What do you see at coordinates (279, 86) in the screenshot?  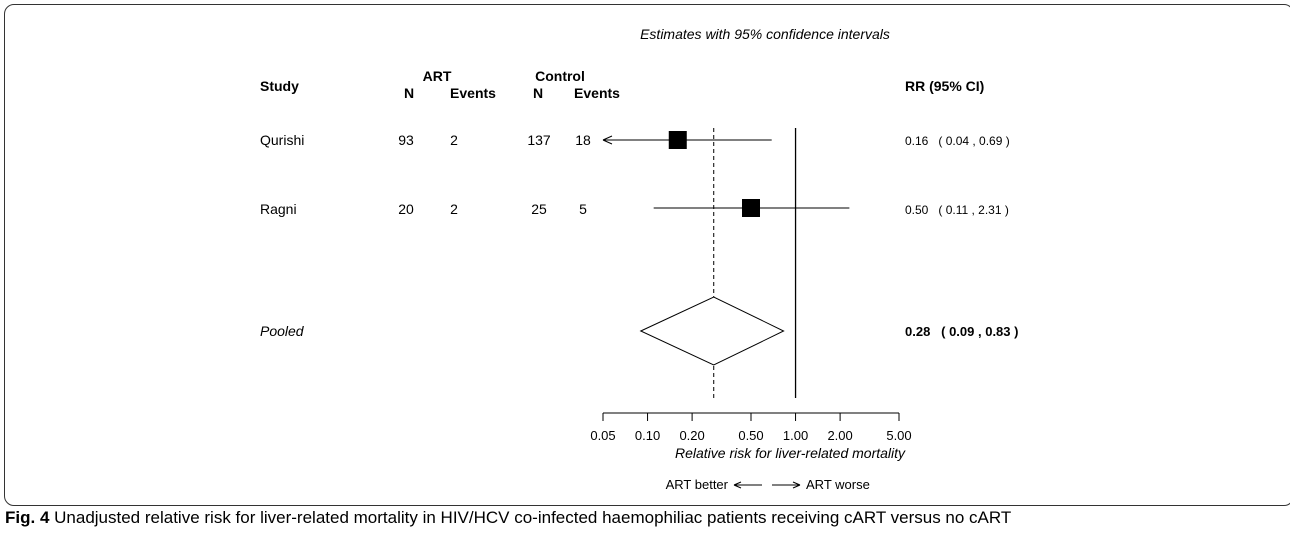 I see `header-study: Study` at bounding box center [279, 86].